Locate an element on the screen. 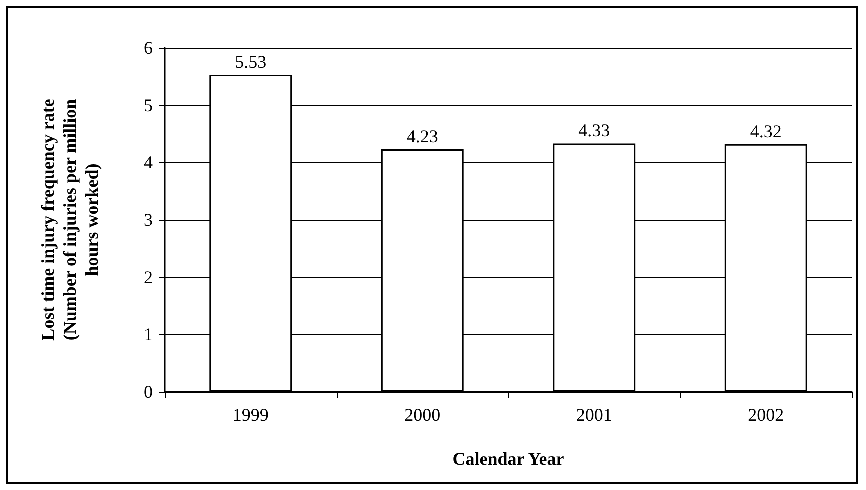  y-tick-label: 4 is located at coordinates (148, 162).